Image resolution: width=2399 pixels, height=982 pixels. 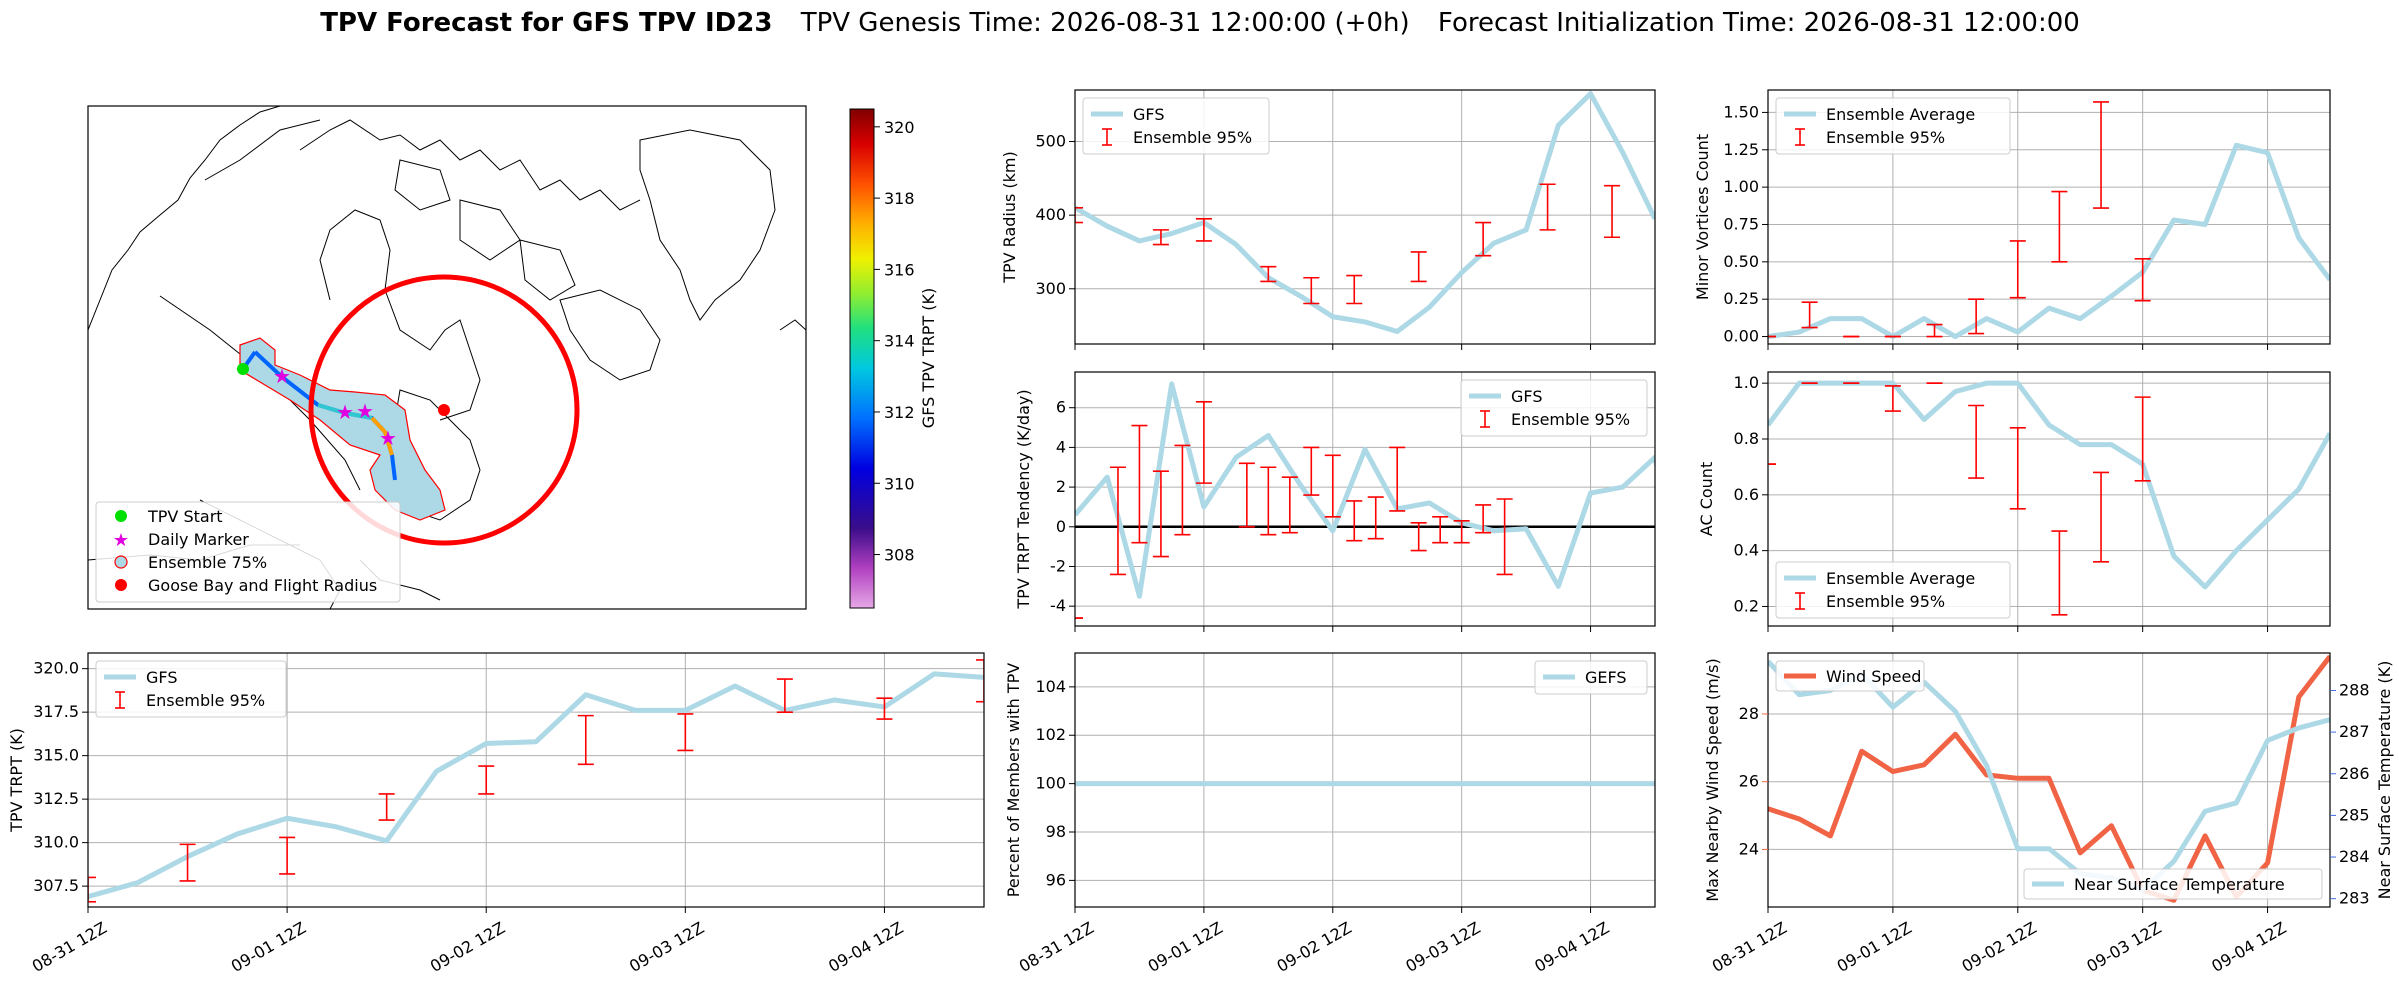 What do you see at coordinates (1009, 217) in the screenshot?
I see `y-axis-label: TPV Radius (km)` at bounding box center [1009, 217].